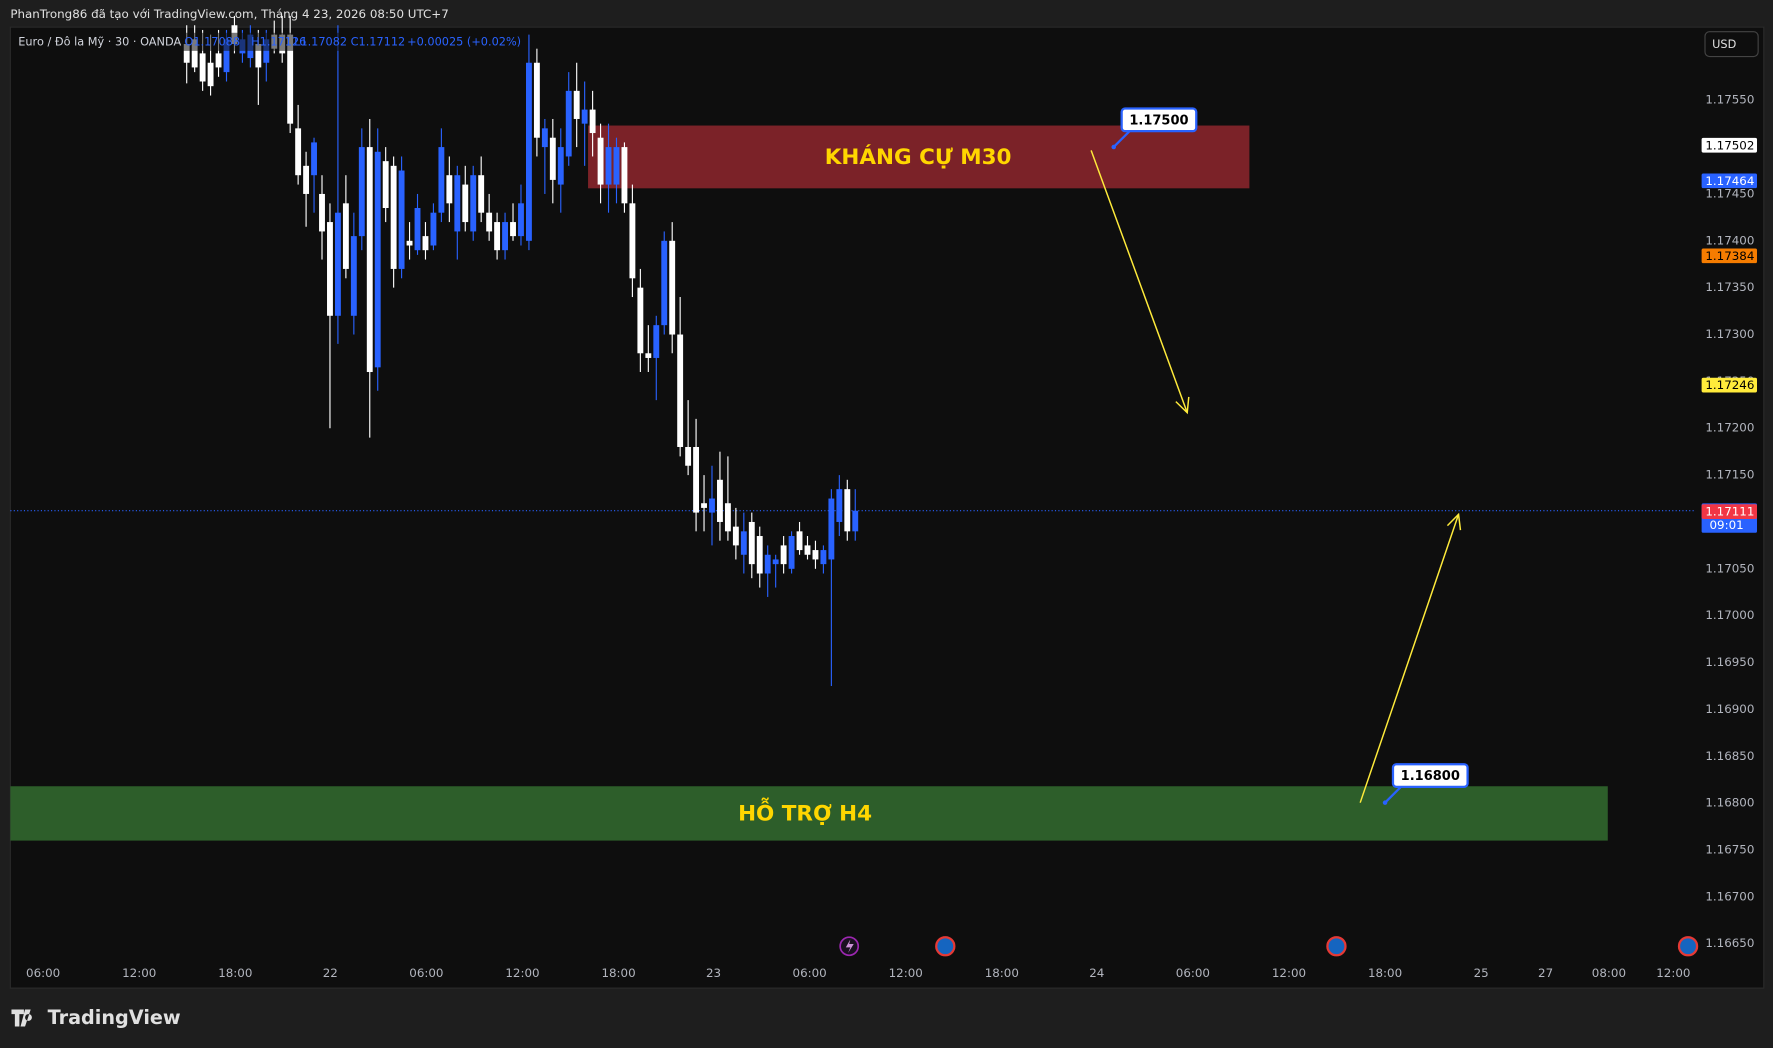  I want to click on x-tick-label: 22, so click(330, 973).